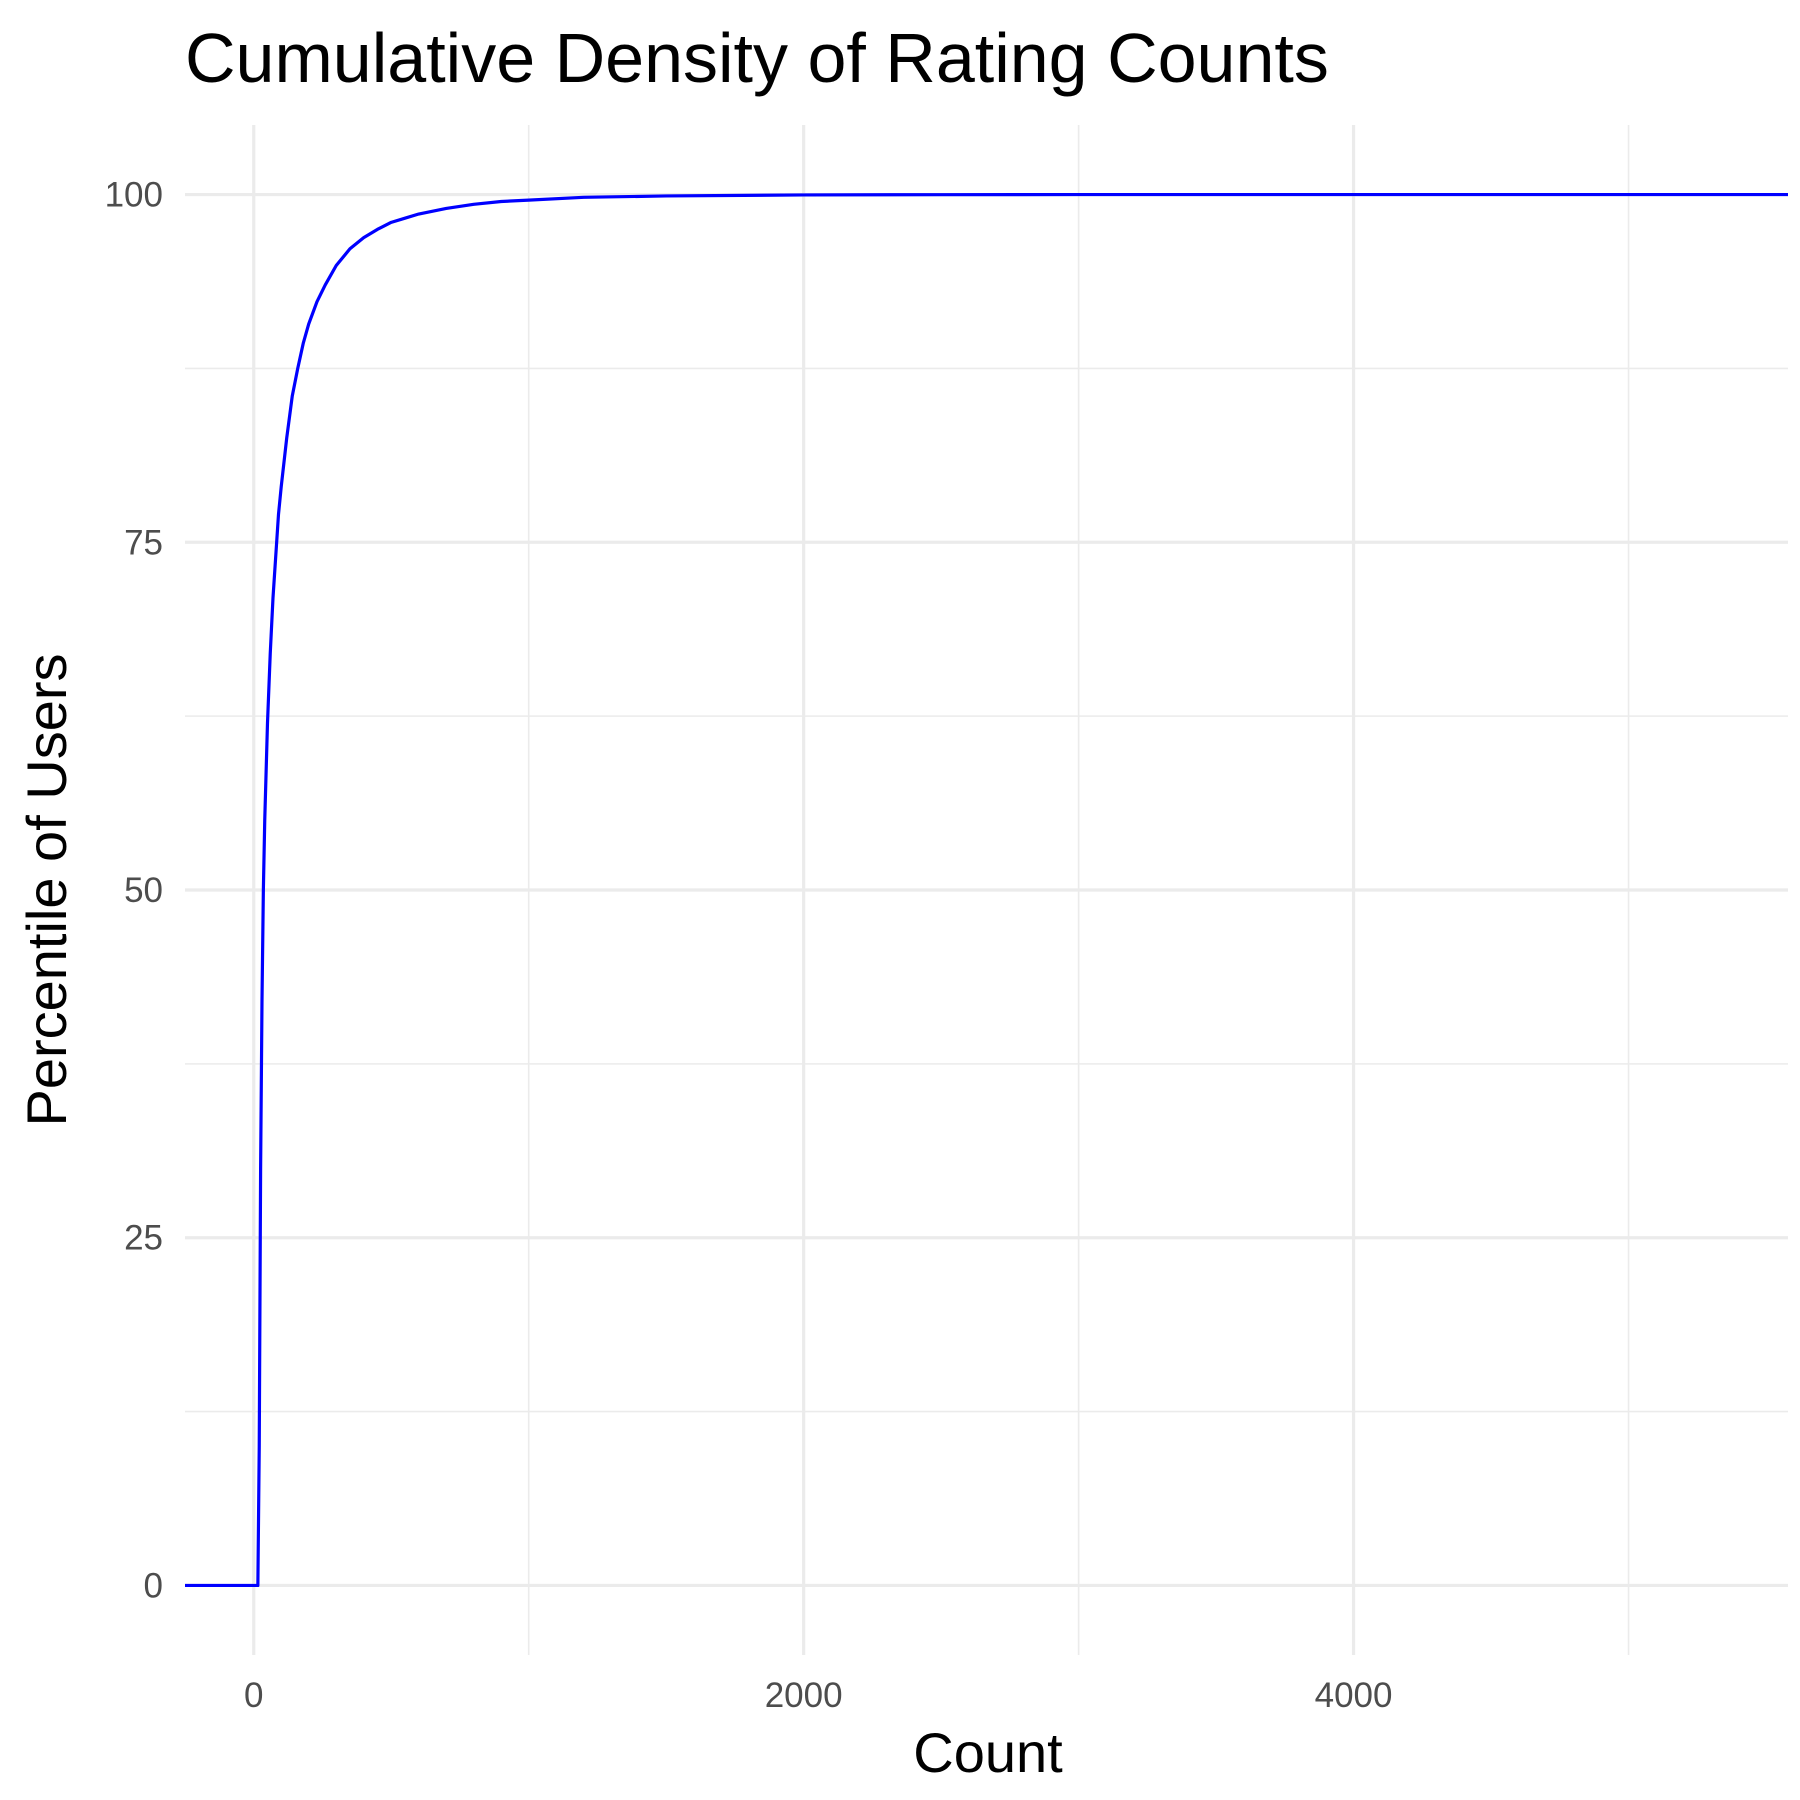  What do you see at coordinates (253, 1695) in the screenshot?
I see `x-tick-label: 0` at bounding box center [253, 1695].